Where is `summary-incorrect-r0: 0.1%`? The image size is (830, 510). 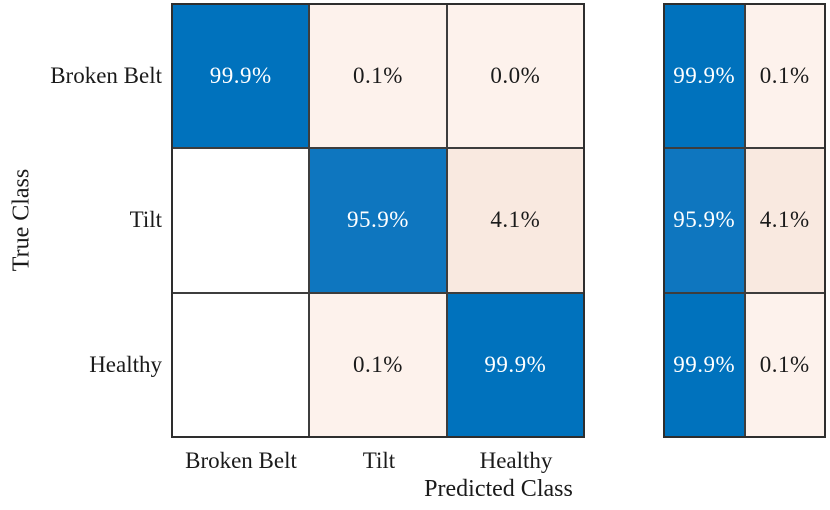
summary-incorrect-r0: 0.1% is located at coordinates (784, 76).